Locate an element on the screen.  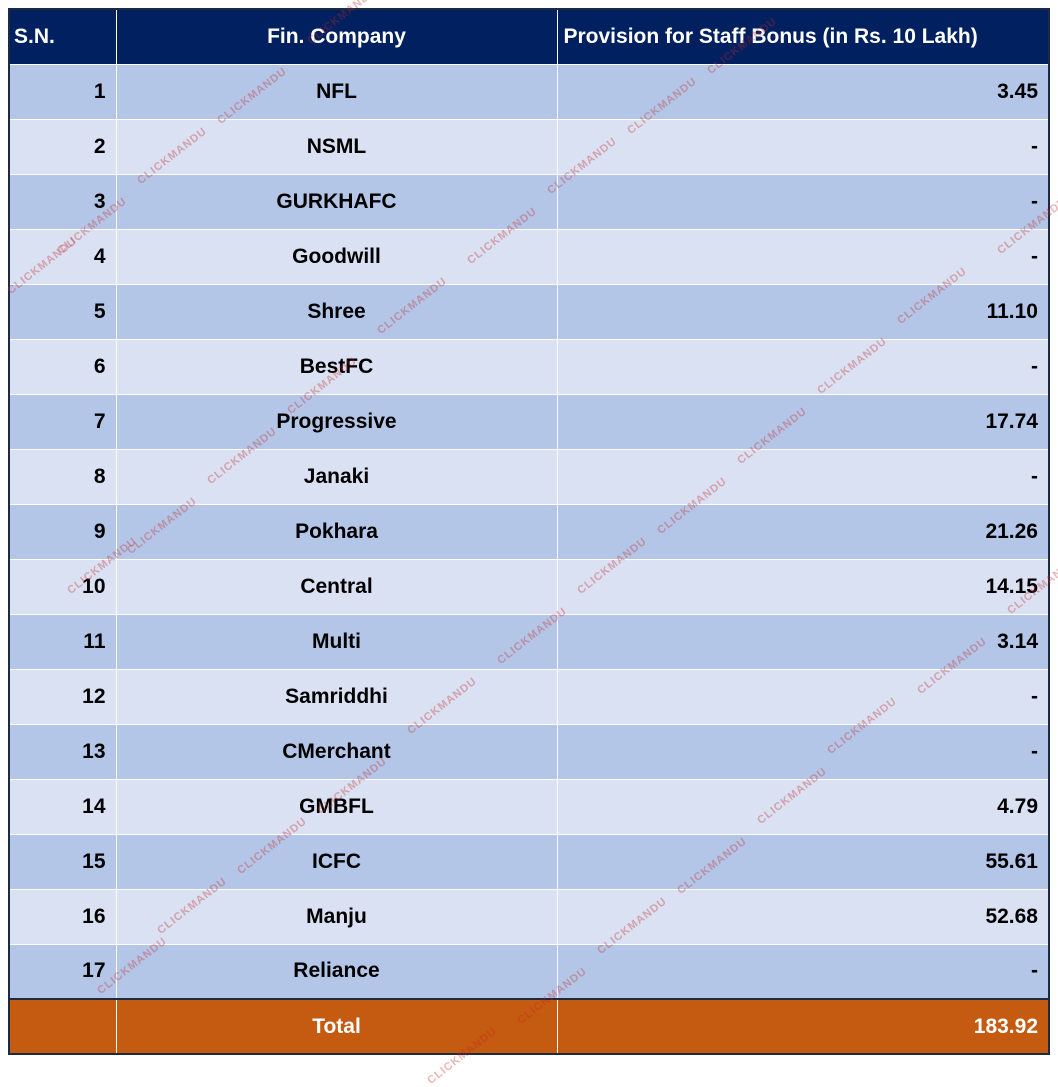
table-cell: 21.26 is located at coordinates (803, 531).